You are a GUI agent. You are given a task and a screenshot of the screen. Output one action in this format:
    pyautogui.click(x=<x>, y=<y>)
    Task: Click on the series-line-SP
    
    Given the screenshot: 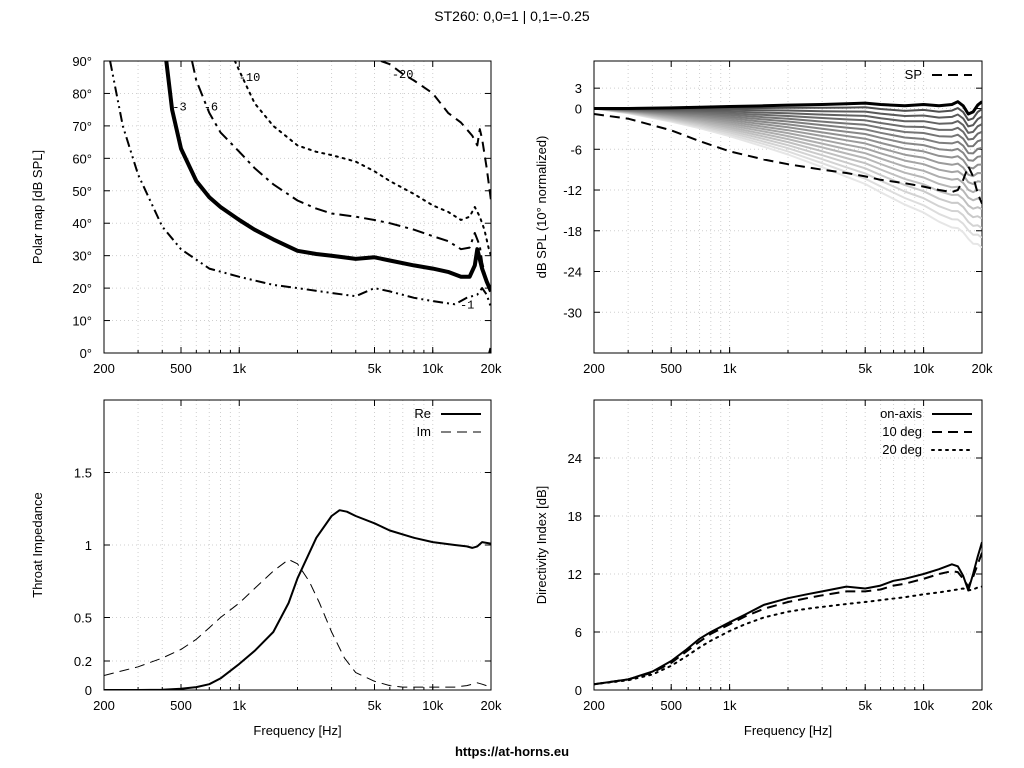 What is the action you would take?
    pyautogui.click(x=788, y=158)
    